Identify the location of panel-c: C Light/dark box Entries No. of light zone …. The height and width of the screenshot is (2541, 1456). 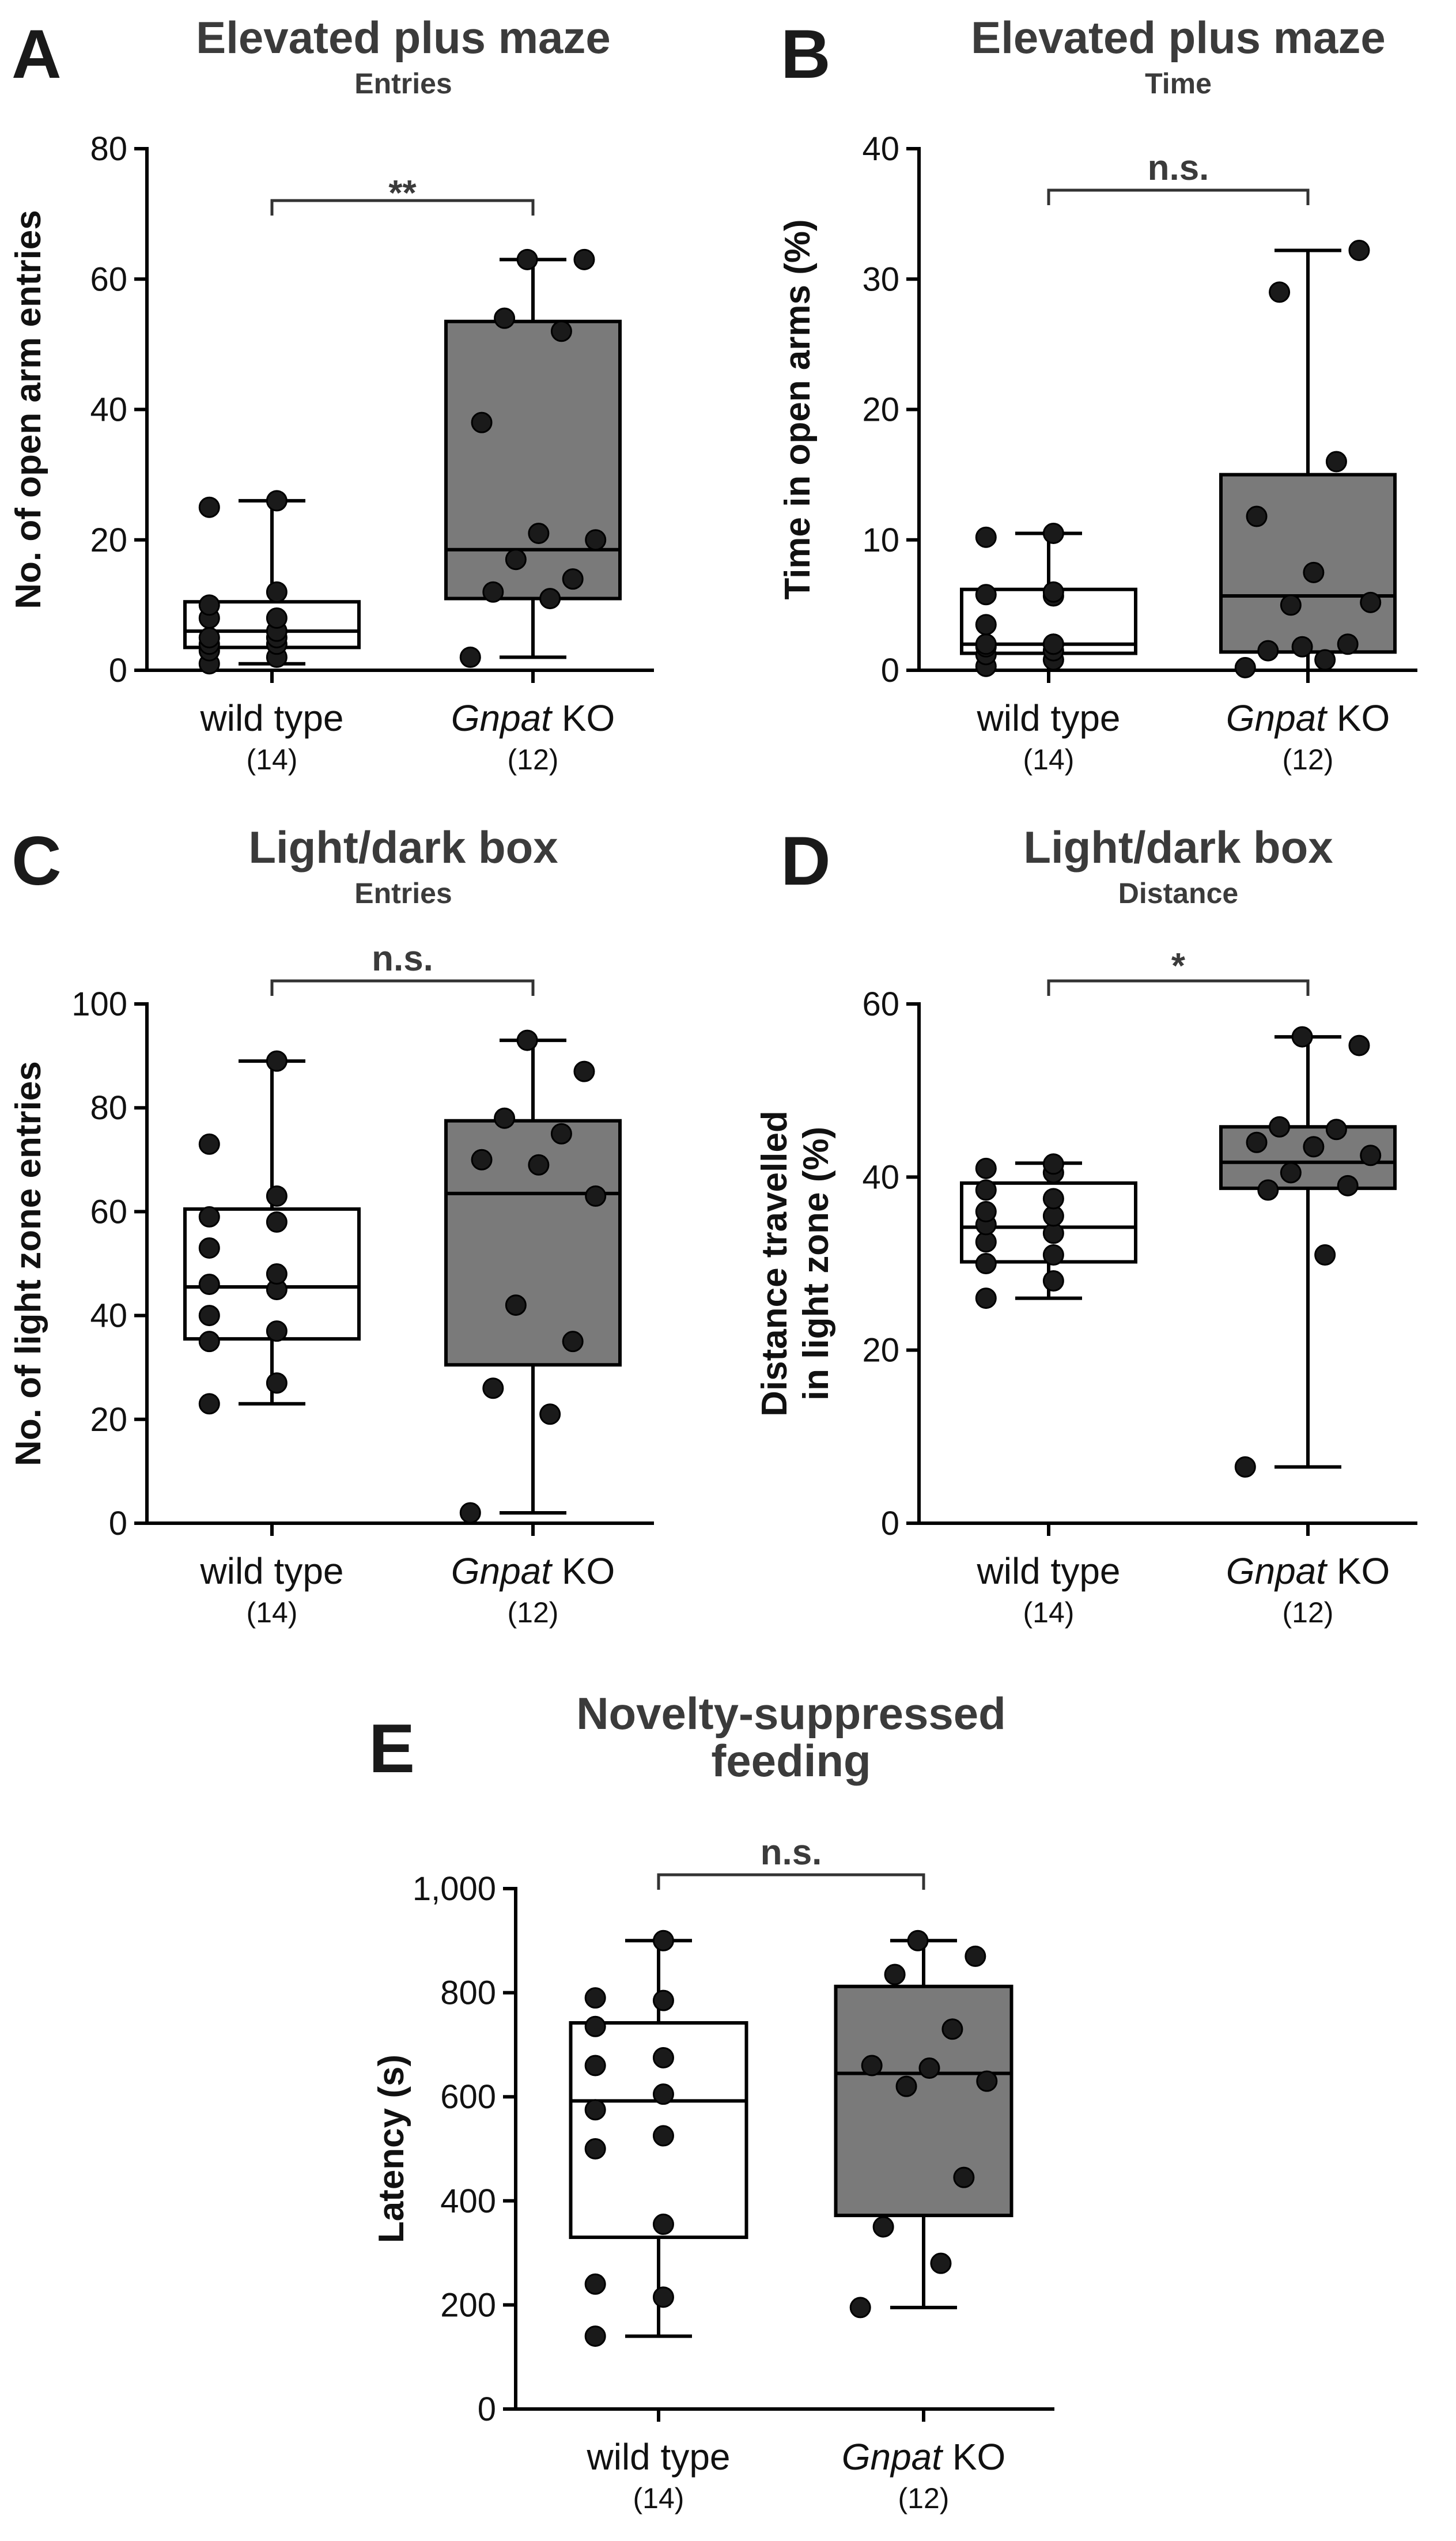
(332, 1225).